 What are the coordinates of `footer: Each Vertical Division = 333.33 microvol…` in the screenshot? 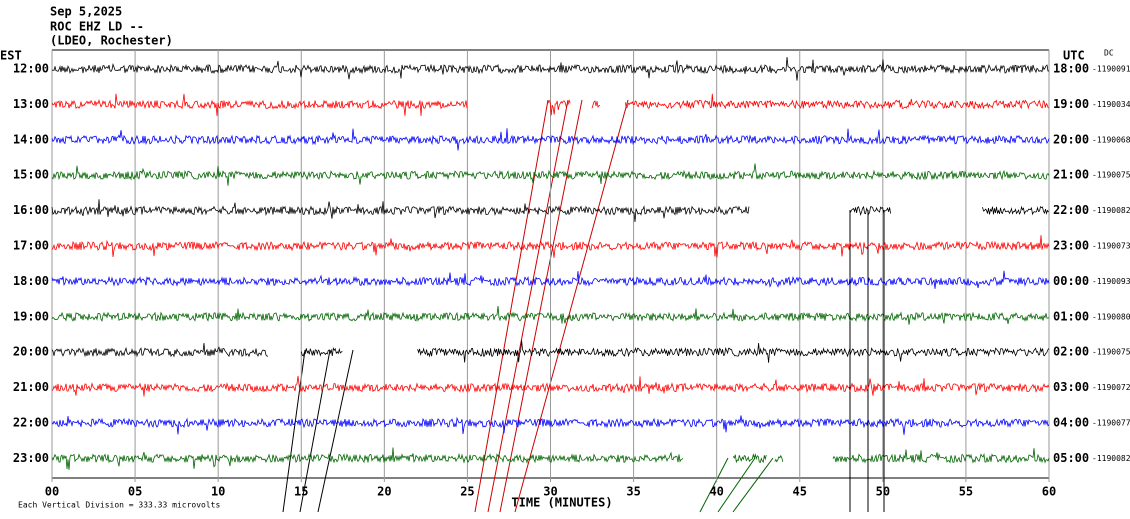 It's located at (119, 505).